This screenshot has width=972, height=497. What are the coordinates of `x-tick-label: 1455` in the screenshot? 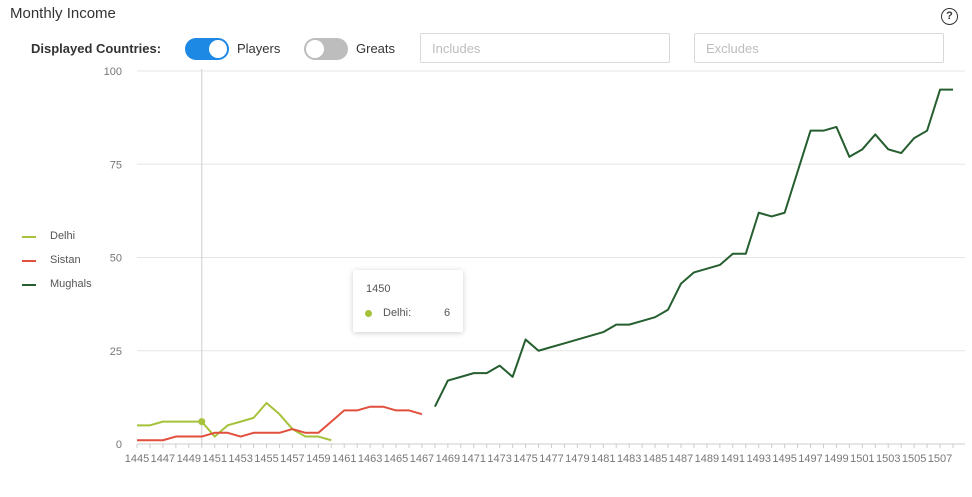 It's located at (266, 459).